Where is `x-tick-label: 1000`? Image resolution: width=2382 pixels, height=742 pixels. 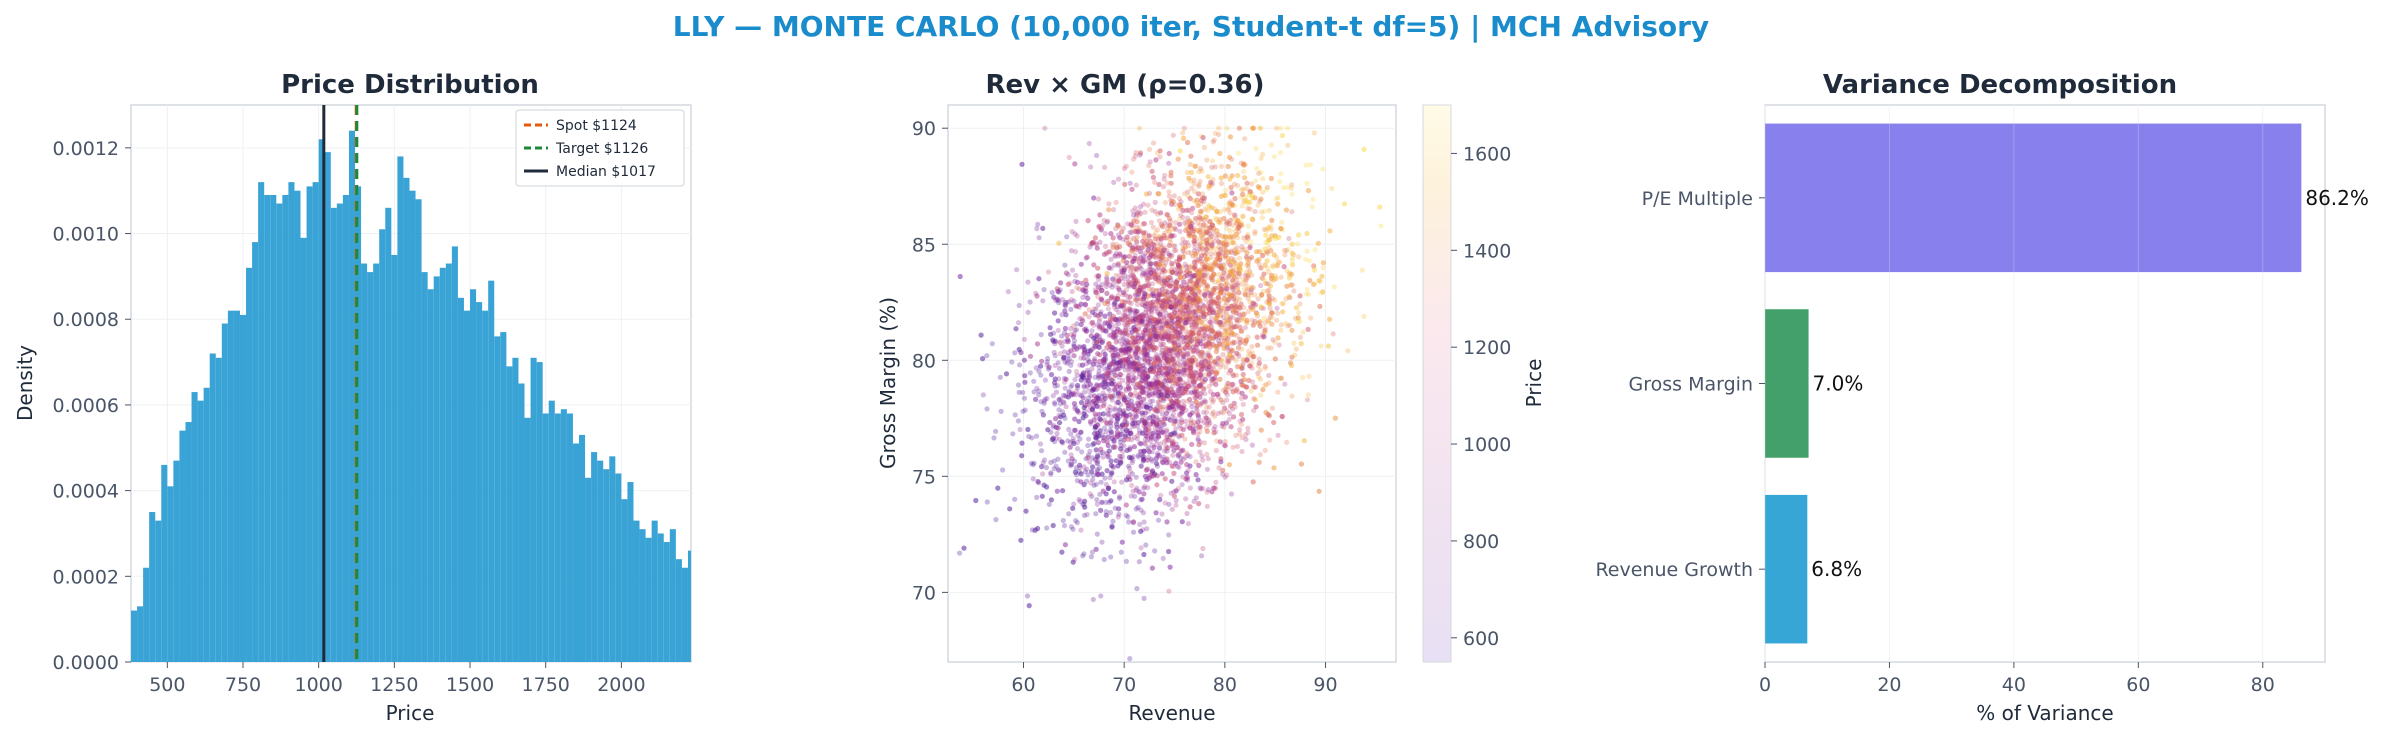 x-tick-label: 1000 is located at coordinates (318, 685).